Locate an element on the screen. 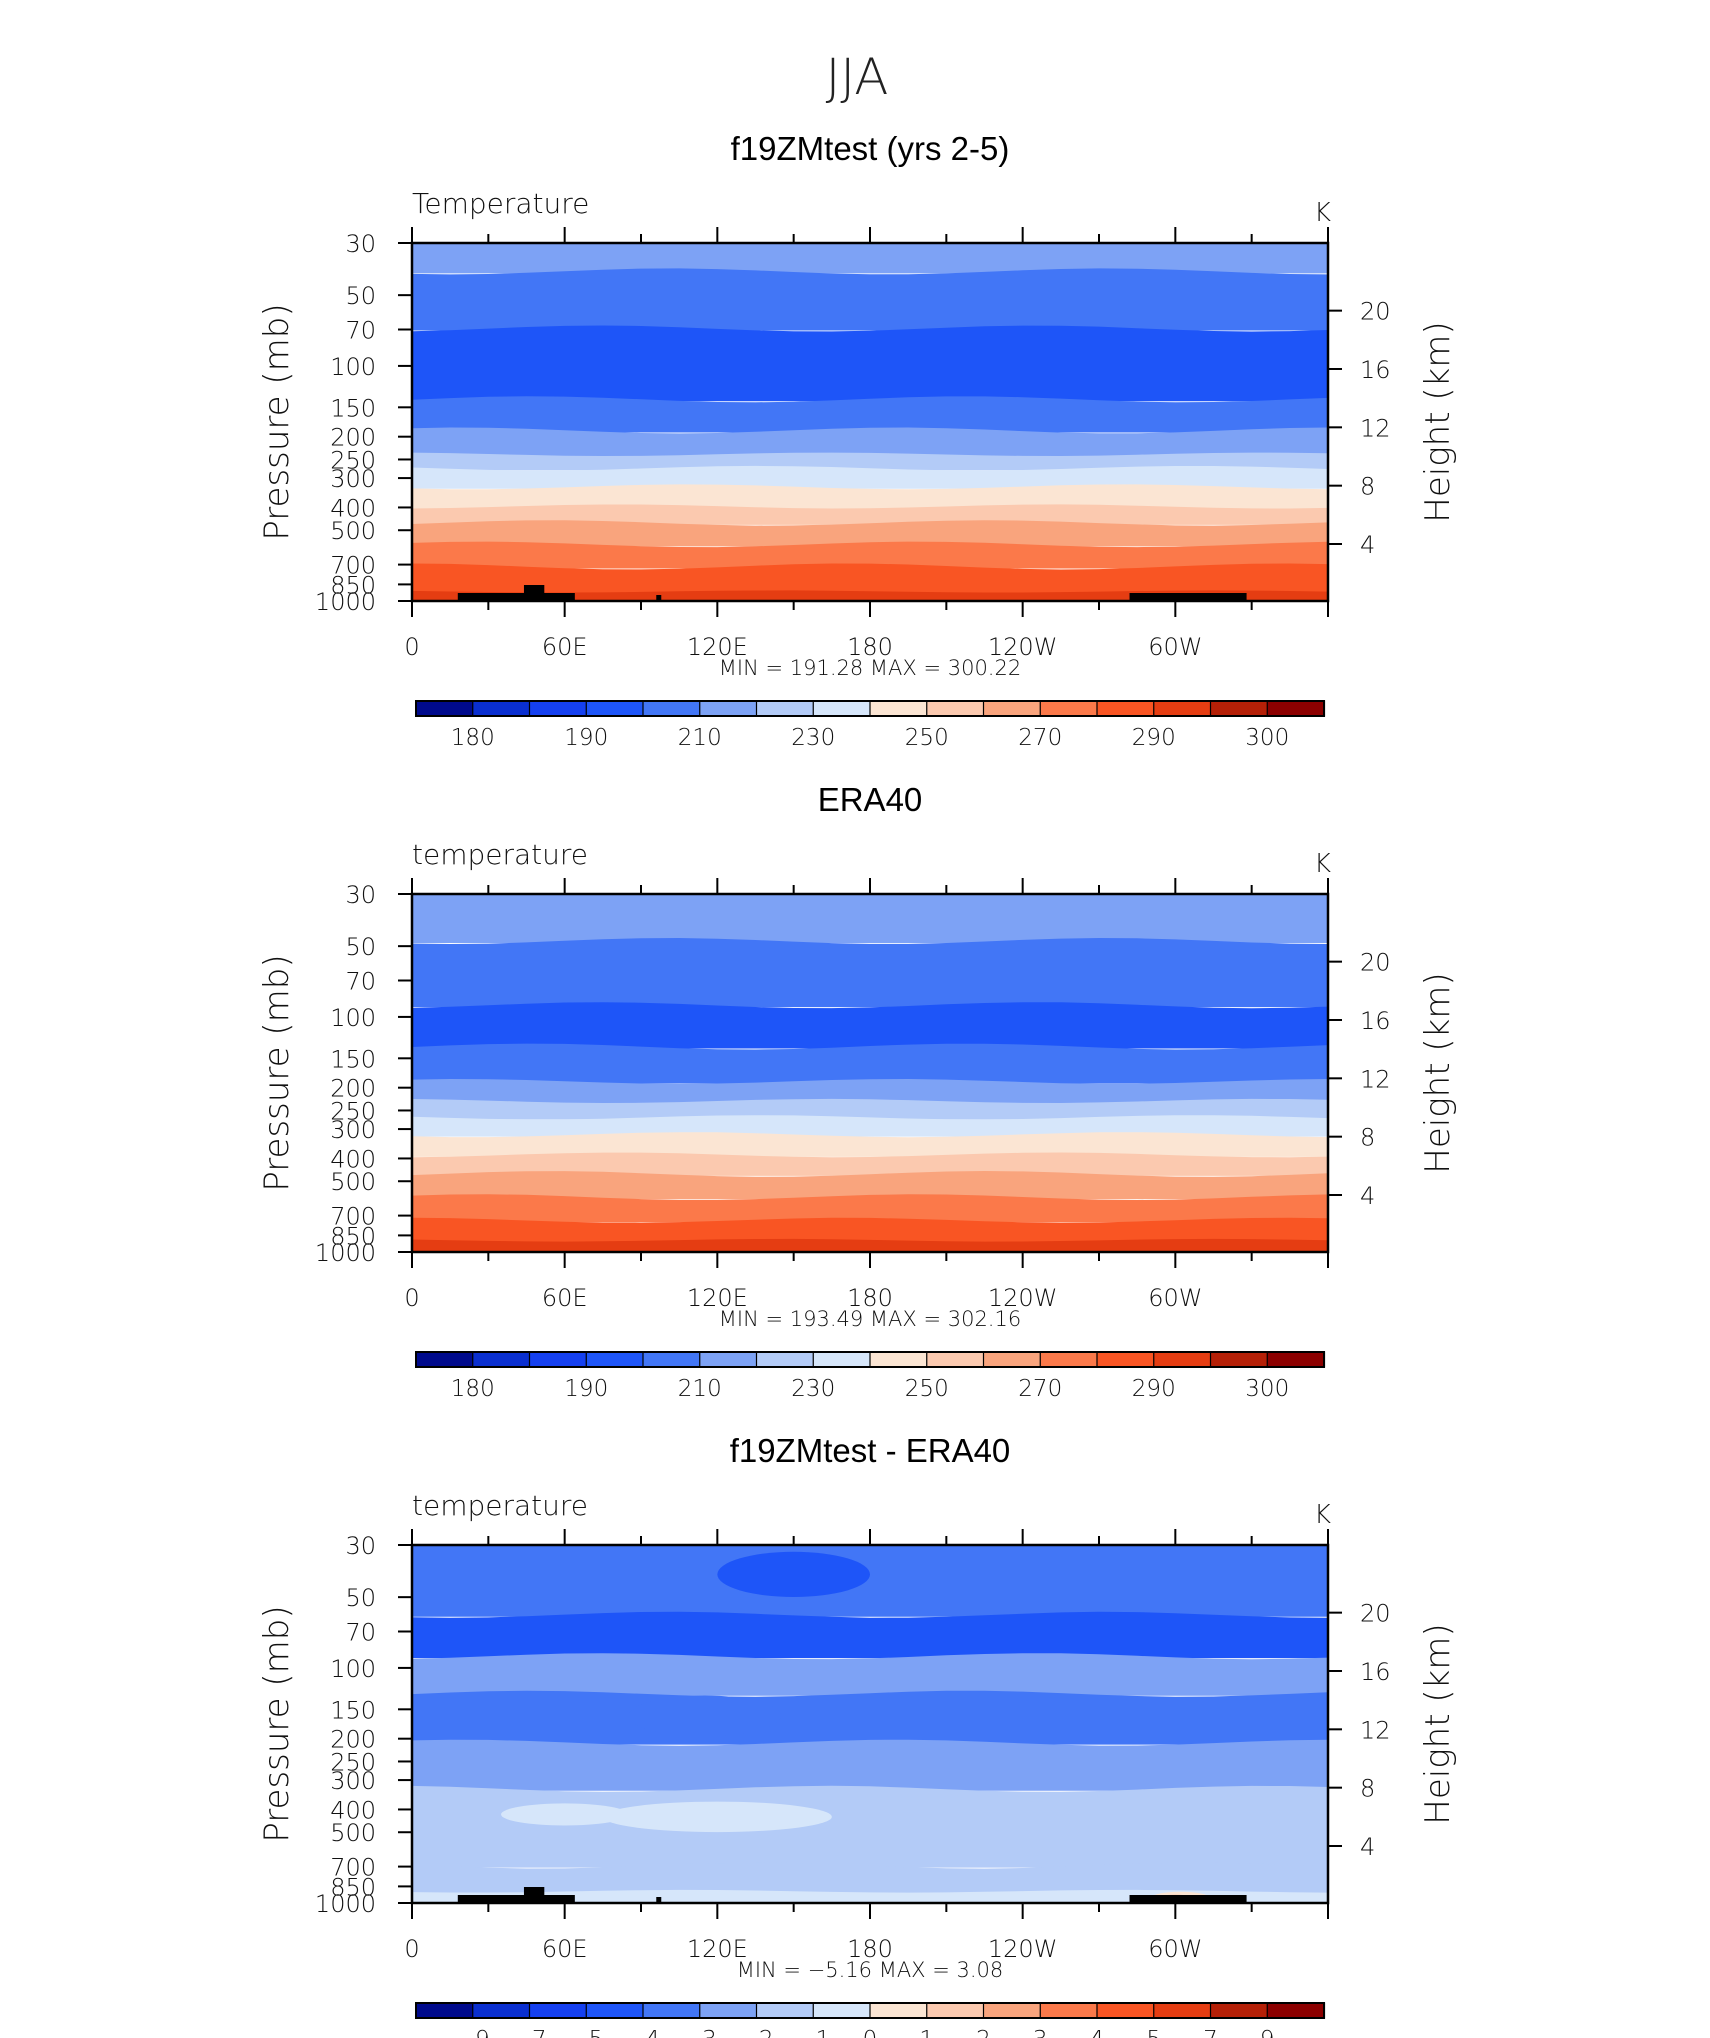 The width and height of the screenshot is (1710, 2038). min-max-stats: MIN = −5.16 MAX = 3.08 is located at coordinates (870, 1970).